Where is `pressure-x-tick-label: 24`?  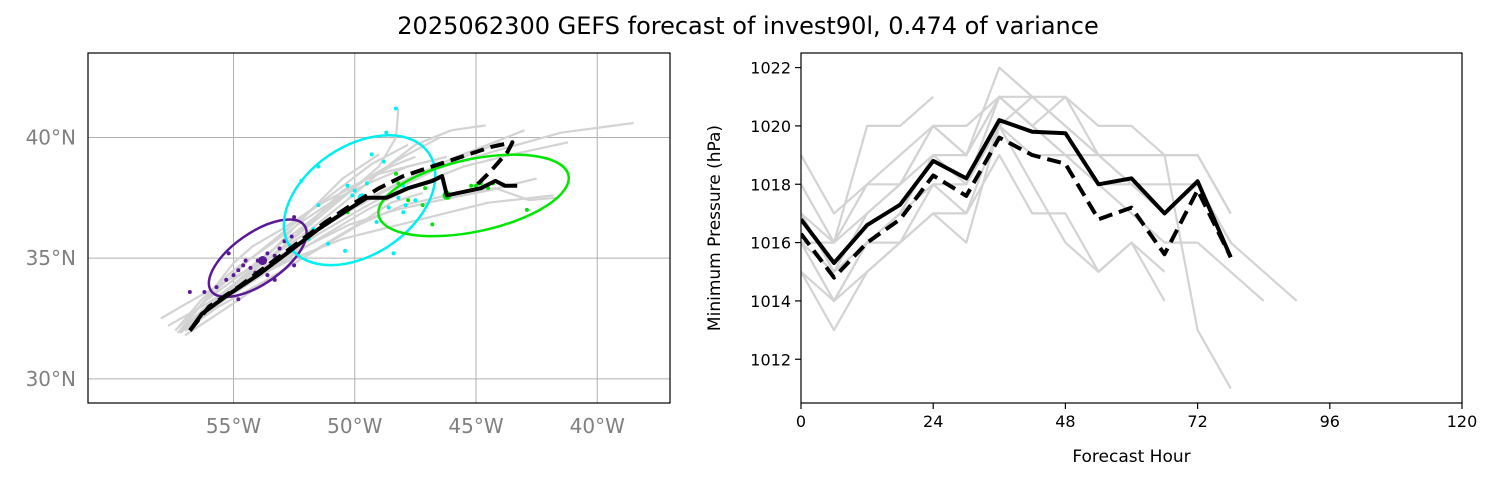
pressure-x-tick-label: 24 is located at coordinates (933, 421).